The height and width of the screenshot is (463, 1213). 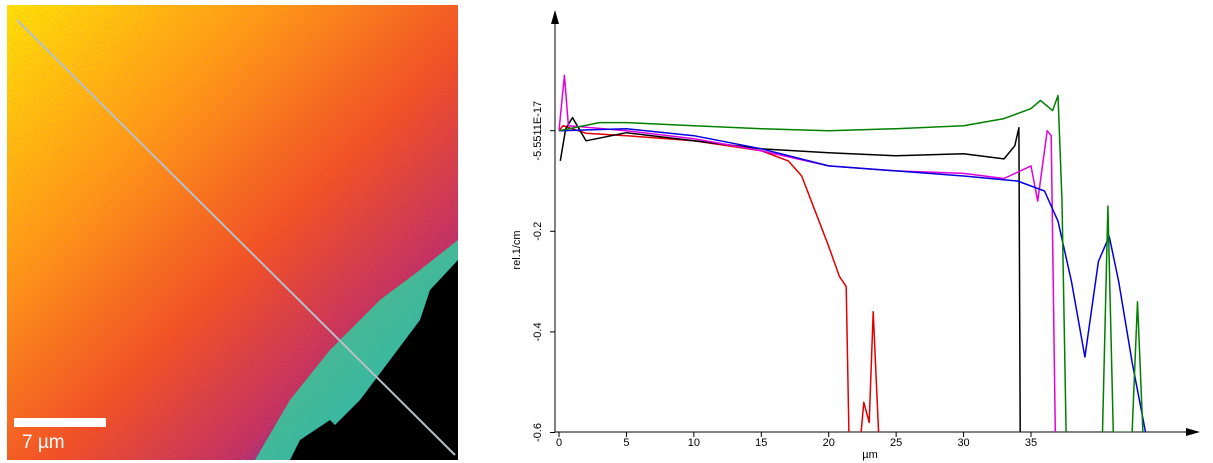 I want to click on x-tick-label: 10, so click(x=694, y=443).